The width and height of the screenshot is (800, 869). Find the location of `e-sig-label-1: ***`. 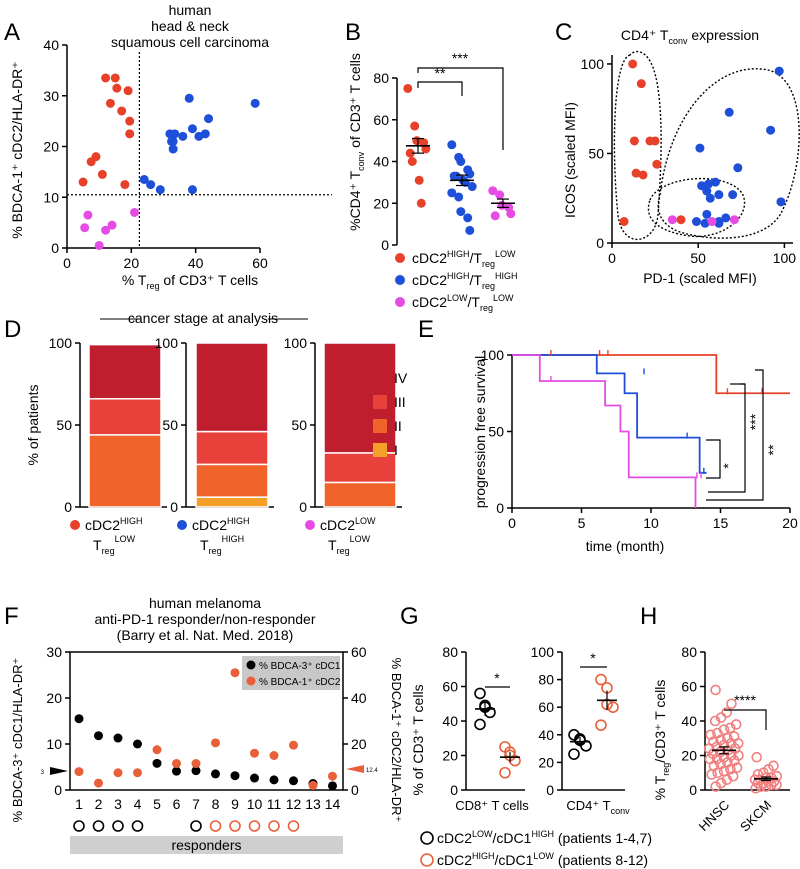

e-sig-label-1: *** is located at coordinates (755, 421).